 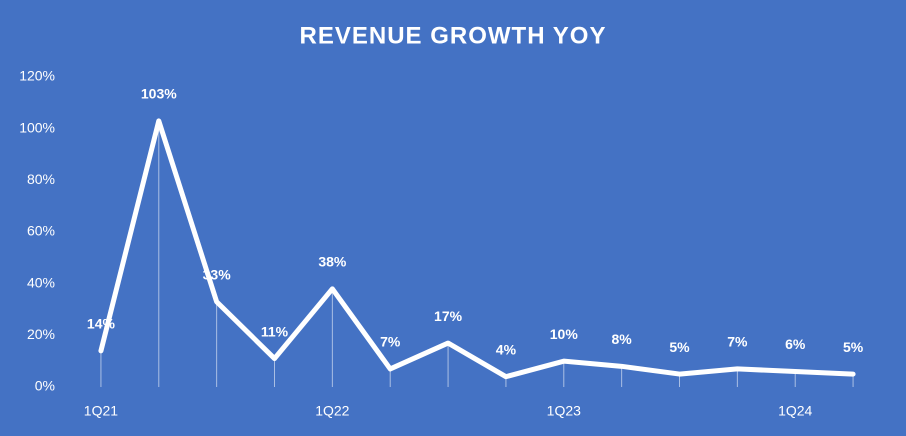 I want to click on data-label: 38%, so click(x=332, y=262).